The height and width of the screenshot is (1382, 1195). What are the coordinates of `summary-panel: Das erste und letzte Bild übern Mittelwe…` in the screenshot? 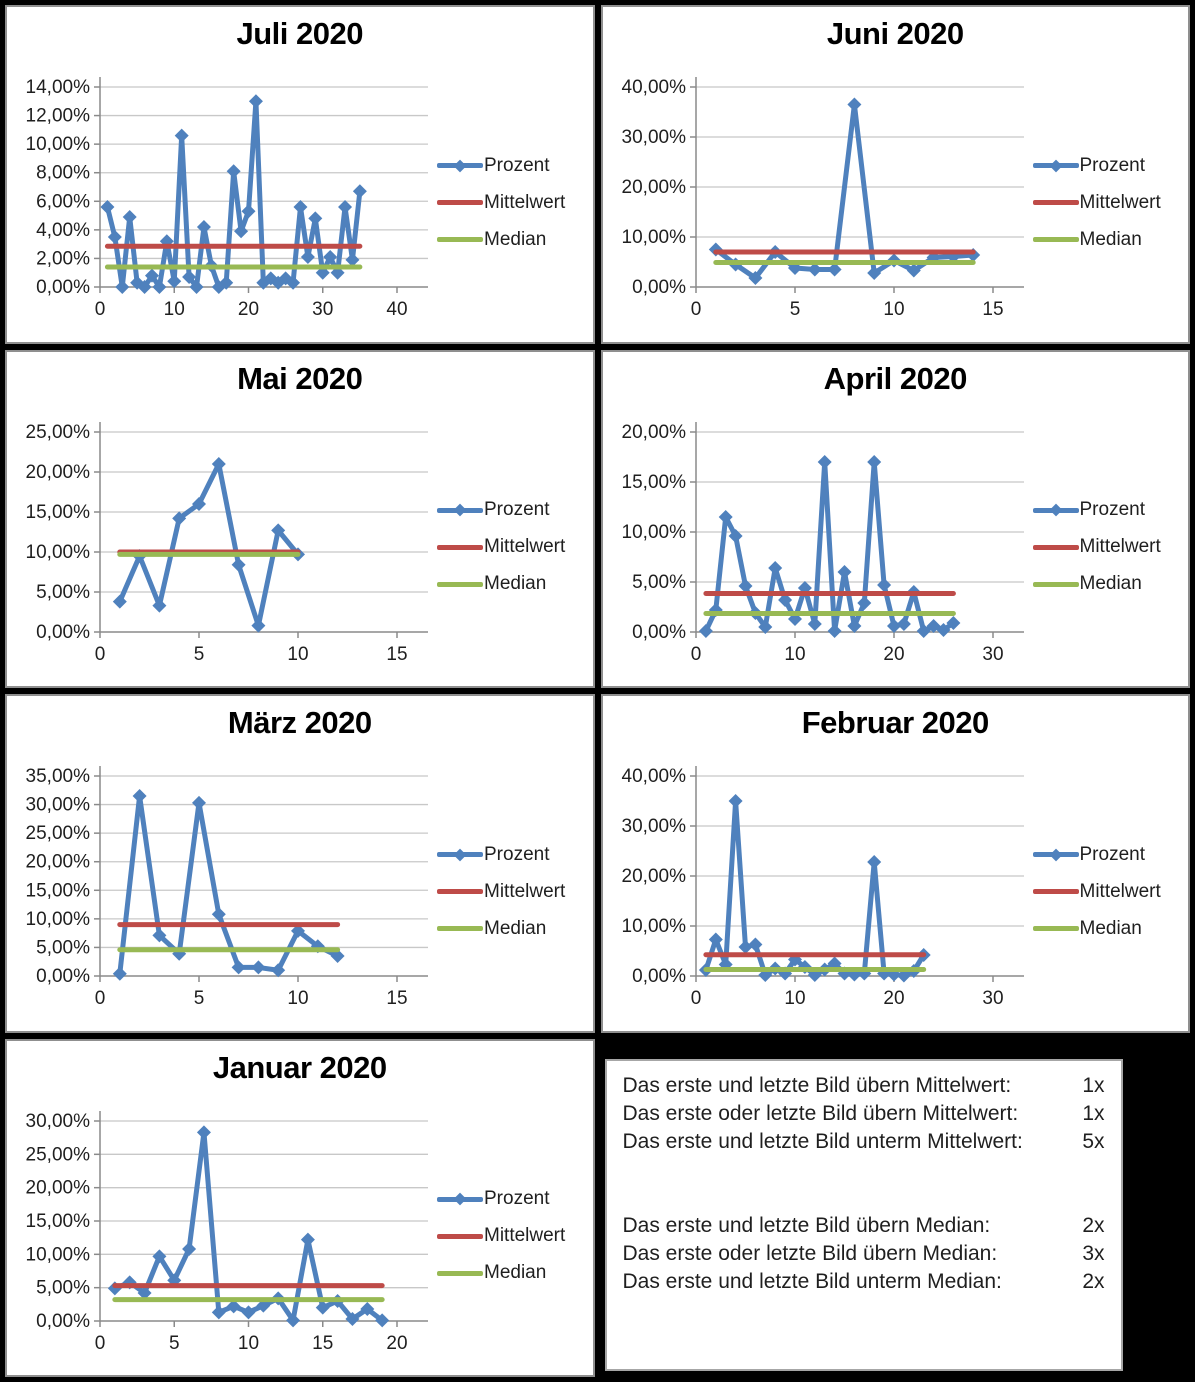 It's located at (863, 1214).